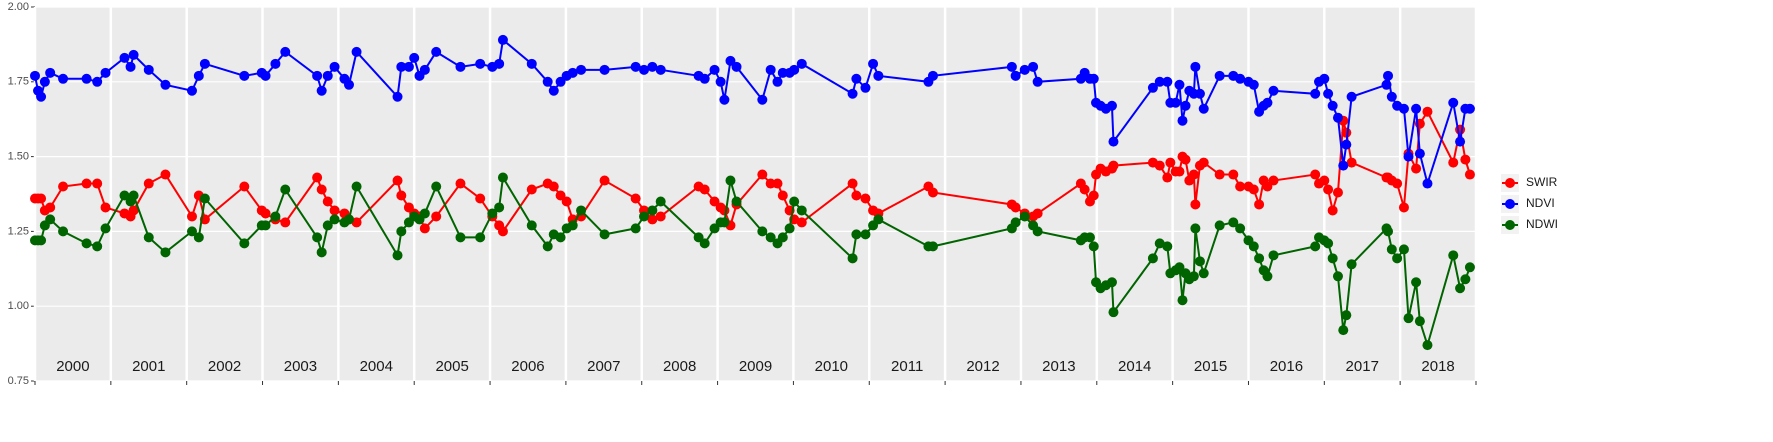 This screenshot has height=442, width=1773. Describe the element at coordinates (1437, 366) in the screenshot. I see `year-label: 2018` at that location.